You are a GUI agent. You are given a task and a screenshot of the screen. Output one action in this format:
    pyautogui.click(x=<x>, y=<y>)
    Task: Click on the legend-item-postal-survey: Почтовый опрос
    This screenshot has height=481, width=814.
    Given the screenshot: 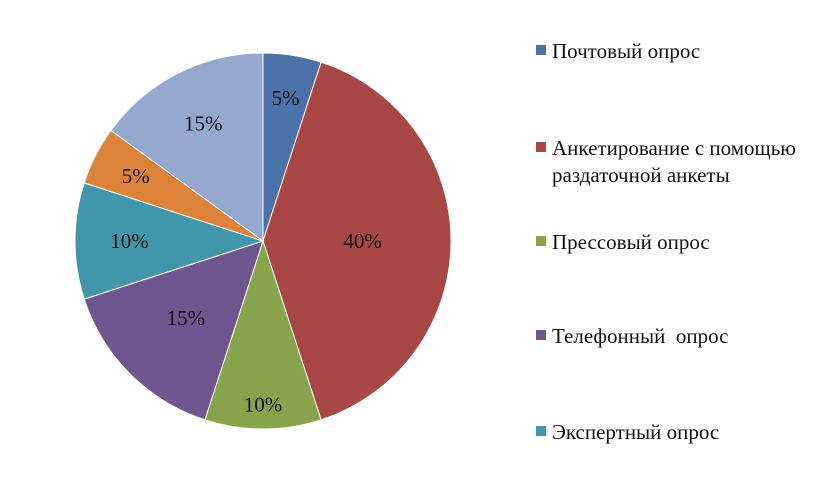 What is the action you would take?
    pyautogui.click(x=671, y=51)
    